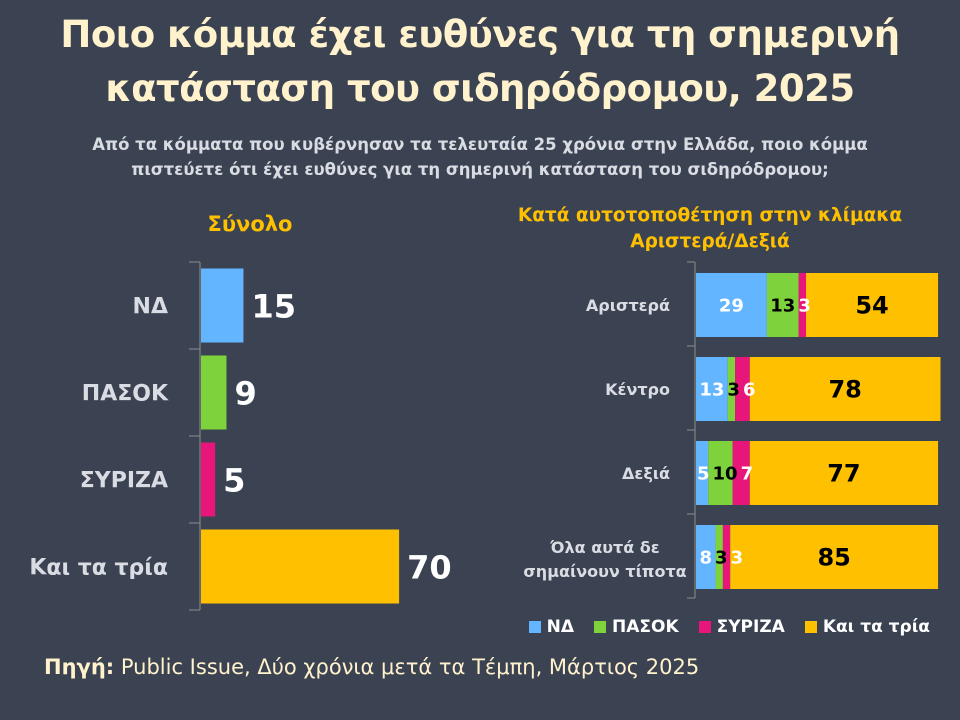 The width and height of the screenshot is (960, 720). I want to click on segment-Και τα τρία-Κέντρο, so click(845, 389).